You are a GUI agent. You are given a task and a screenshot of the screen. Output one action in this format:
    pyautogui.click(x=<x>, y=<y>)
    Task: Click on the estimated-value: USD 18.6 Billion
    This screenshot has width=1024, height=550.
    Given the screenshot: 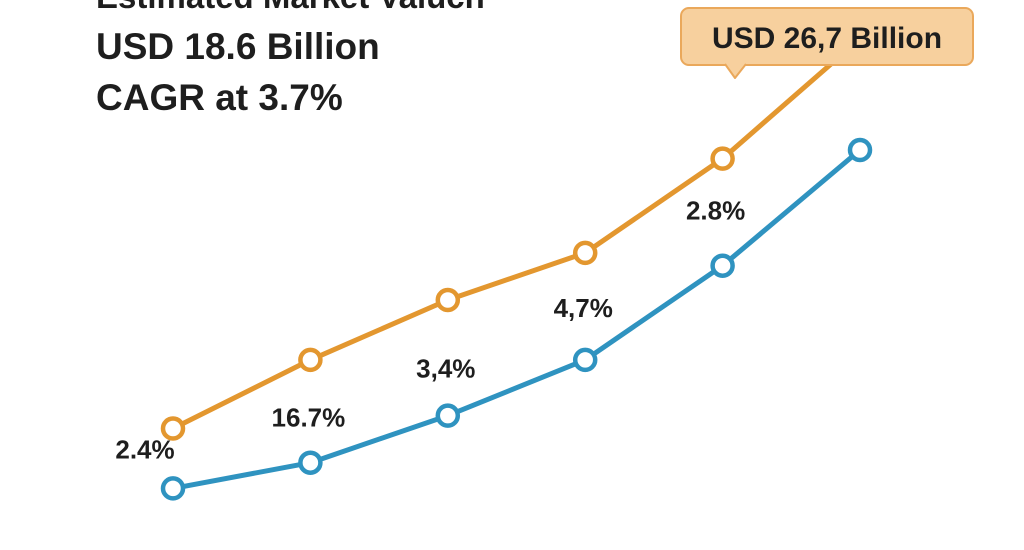 What is the action you would take?
    pyautogui.click(x=238, y=46)
    